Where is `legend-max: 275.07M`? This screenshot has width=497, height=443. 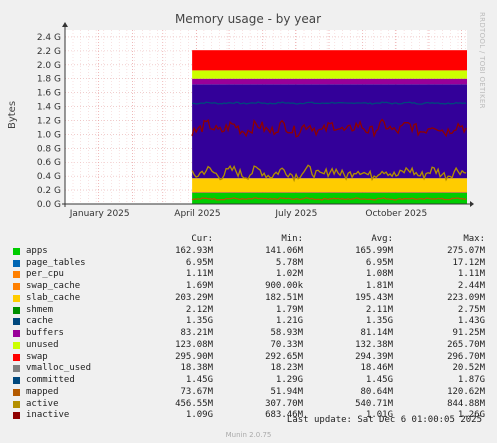 legend-max: 275.07M is located at coordinates (466, 250).